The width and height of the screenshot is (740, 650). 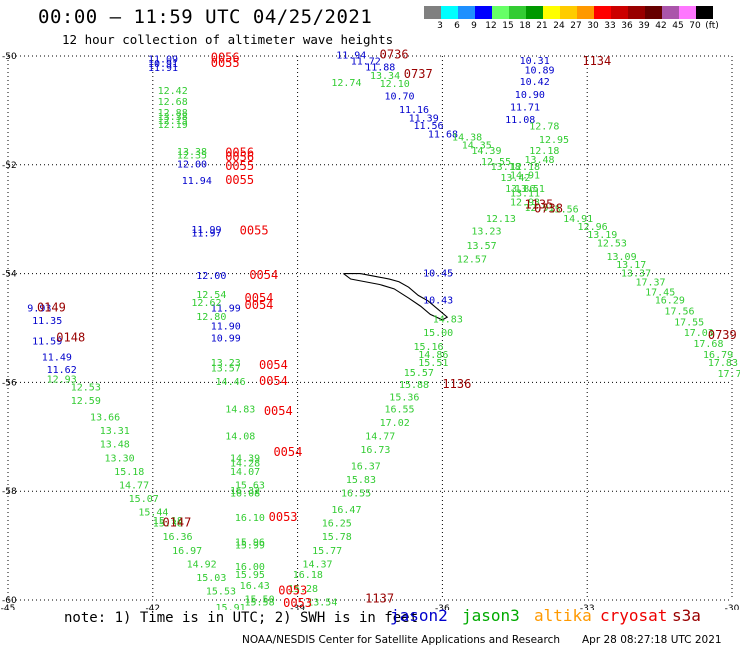 What do you see at coordinates (351, 56) in the screenshot?
I see `jason2-data-label: 11.94` at bounding box center [351, 56].